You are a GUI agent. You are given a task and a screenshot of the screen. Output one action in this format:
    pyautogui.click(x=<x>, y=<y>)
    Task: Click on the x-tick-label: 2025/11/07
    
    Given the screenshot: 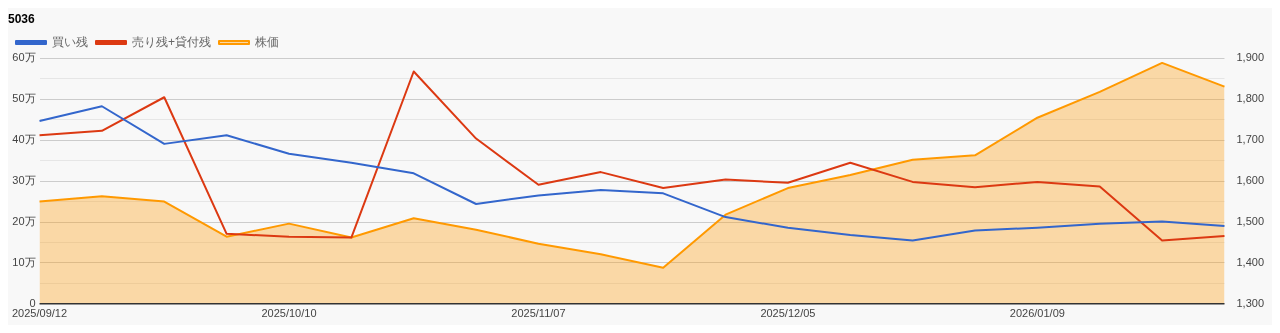 What is the action you would take?
    pyautogui.click(x=538, y=313)
    